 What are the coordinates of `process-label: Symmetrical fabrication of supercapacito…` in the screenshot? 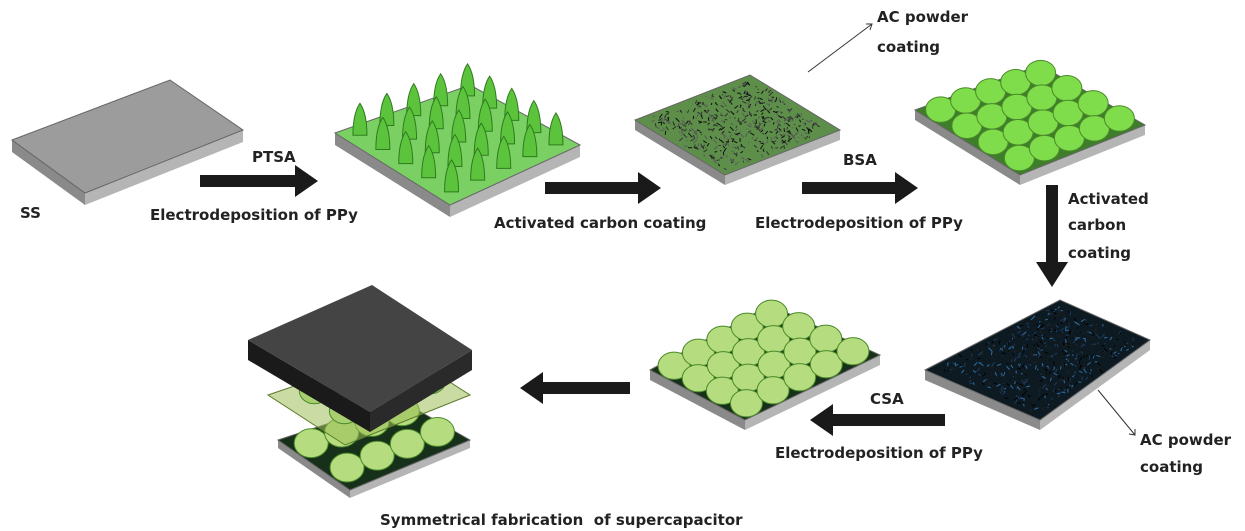 It's located at (561, 520).